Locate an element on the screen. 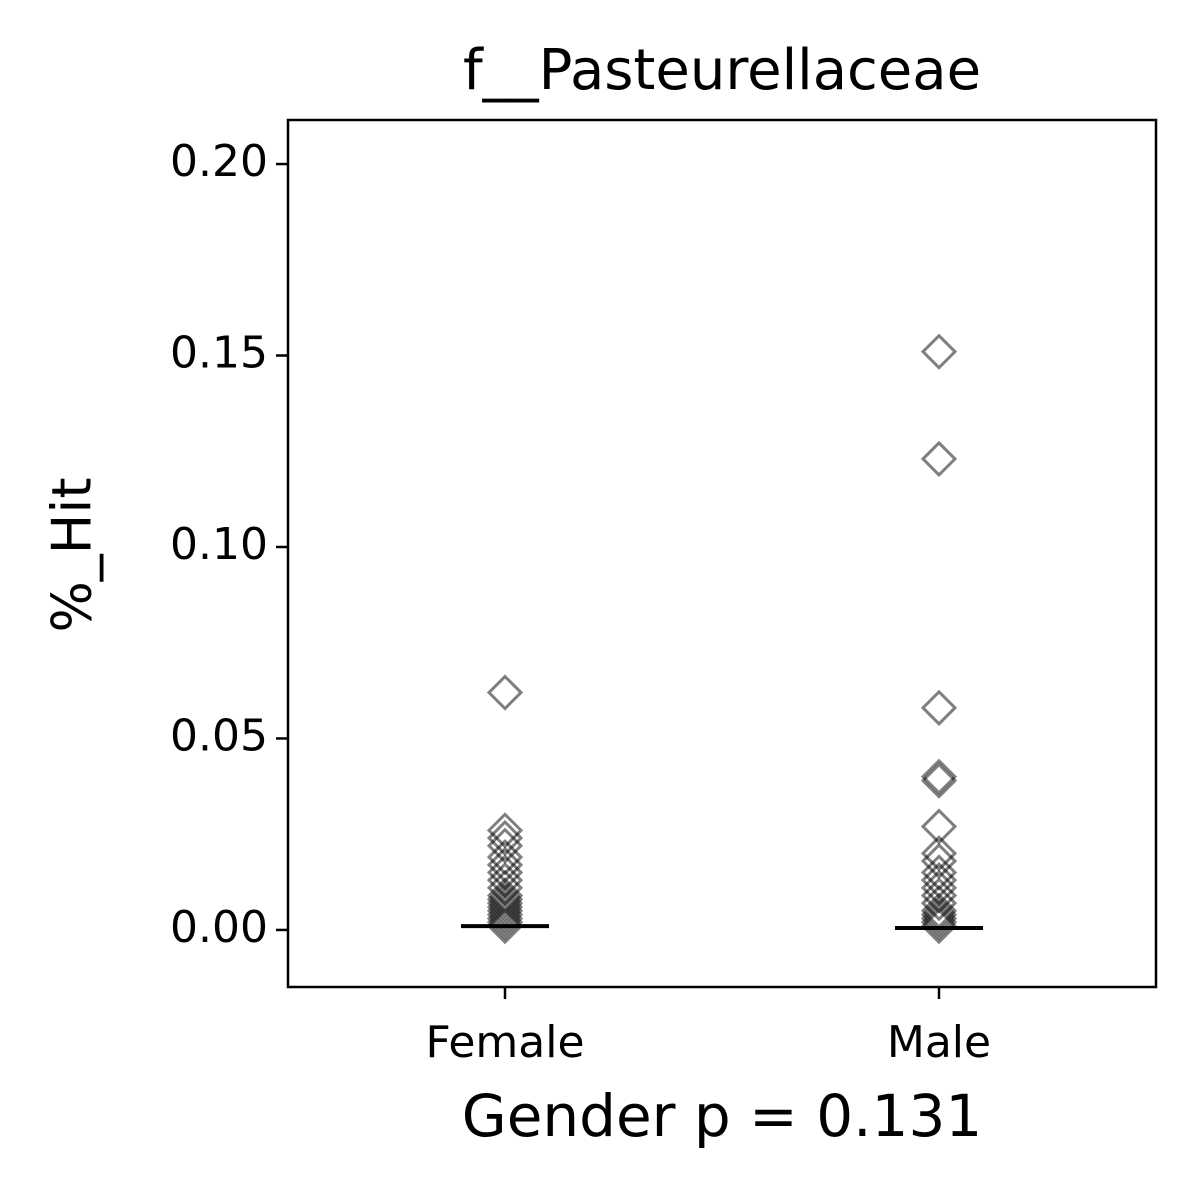  x-tick-label: Male is located at coordinates (939, 1042).